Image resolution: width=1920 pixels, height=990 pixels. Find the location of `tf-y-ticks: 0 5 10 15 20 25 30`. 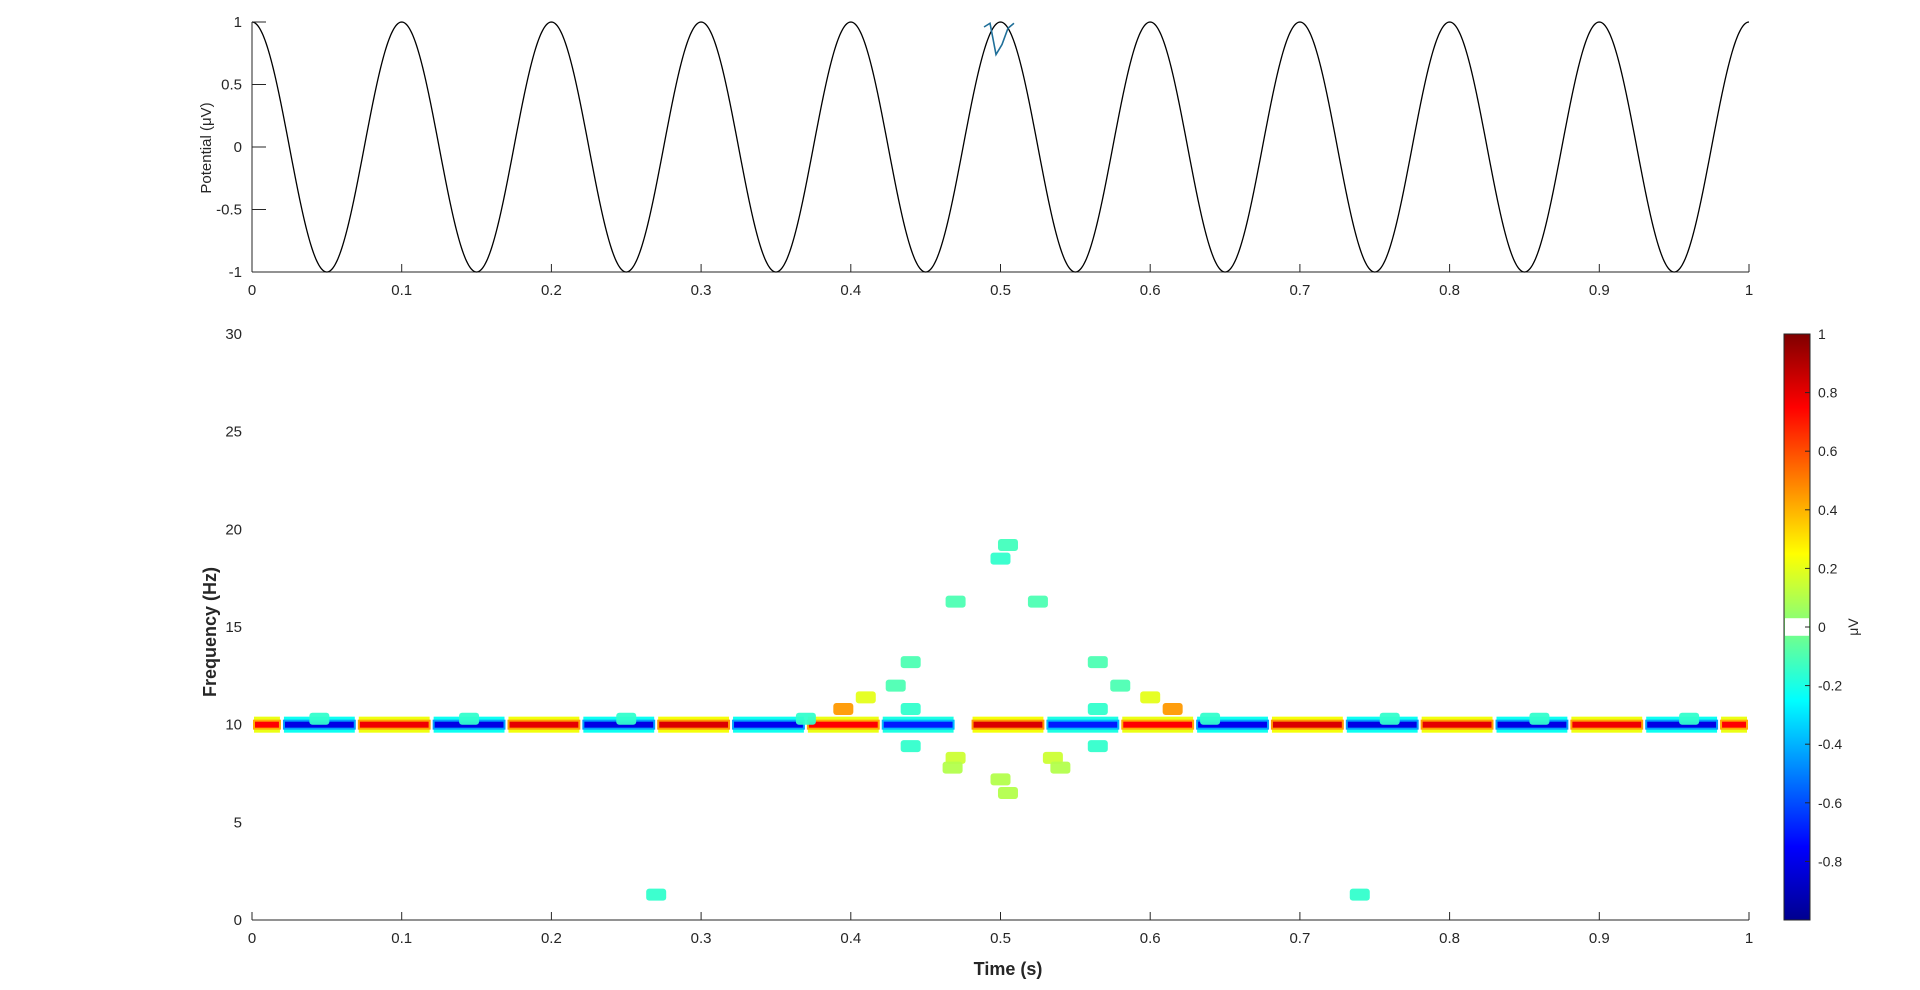

tf-y-ticks: 0 5 10 15 20 25 30 is located at coordinates (233, 627).